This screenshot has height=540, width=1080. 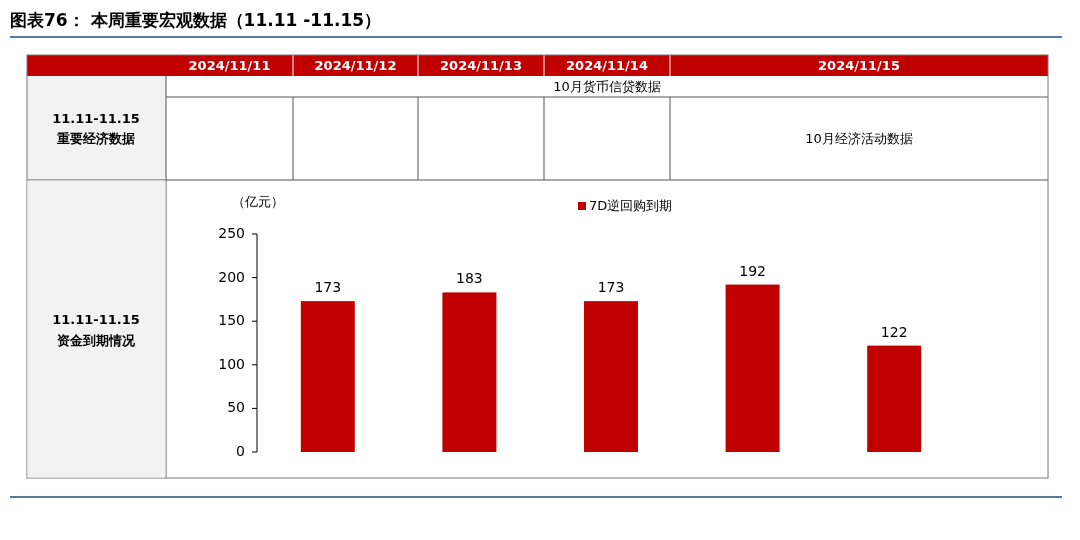 I want to click on category-label: 2024/11/13, so click(x=481, y=65).